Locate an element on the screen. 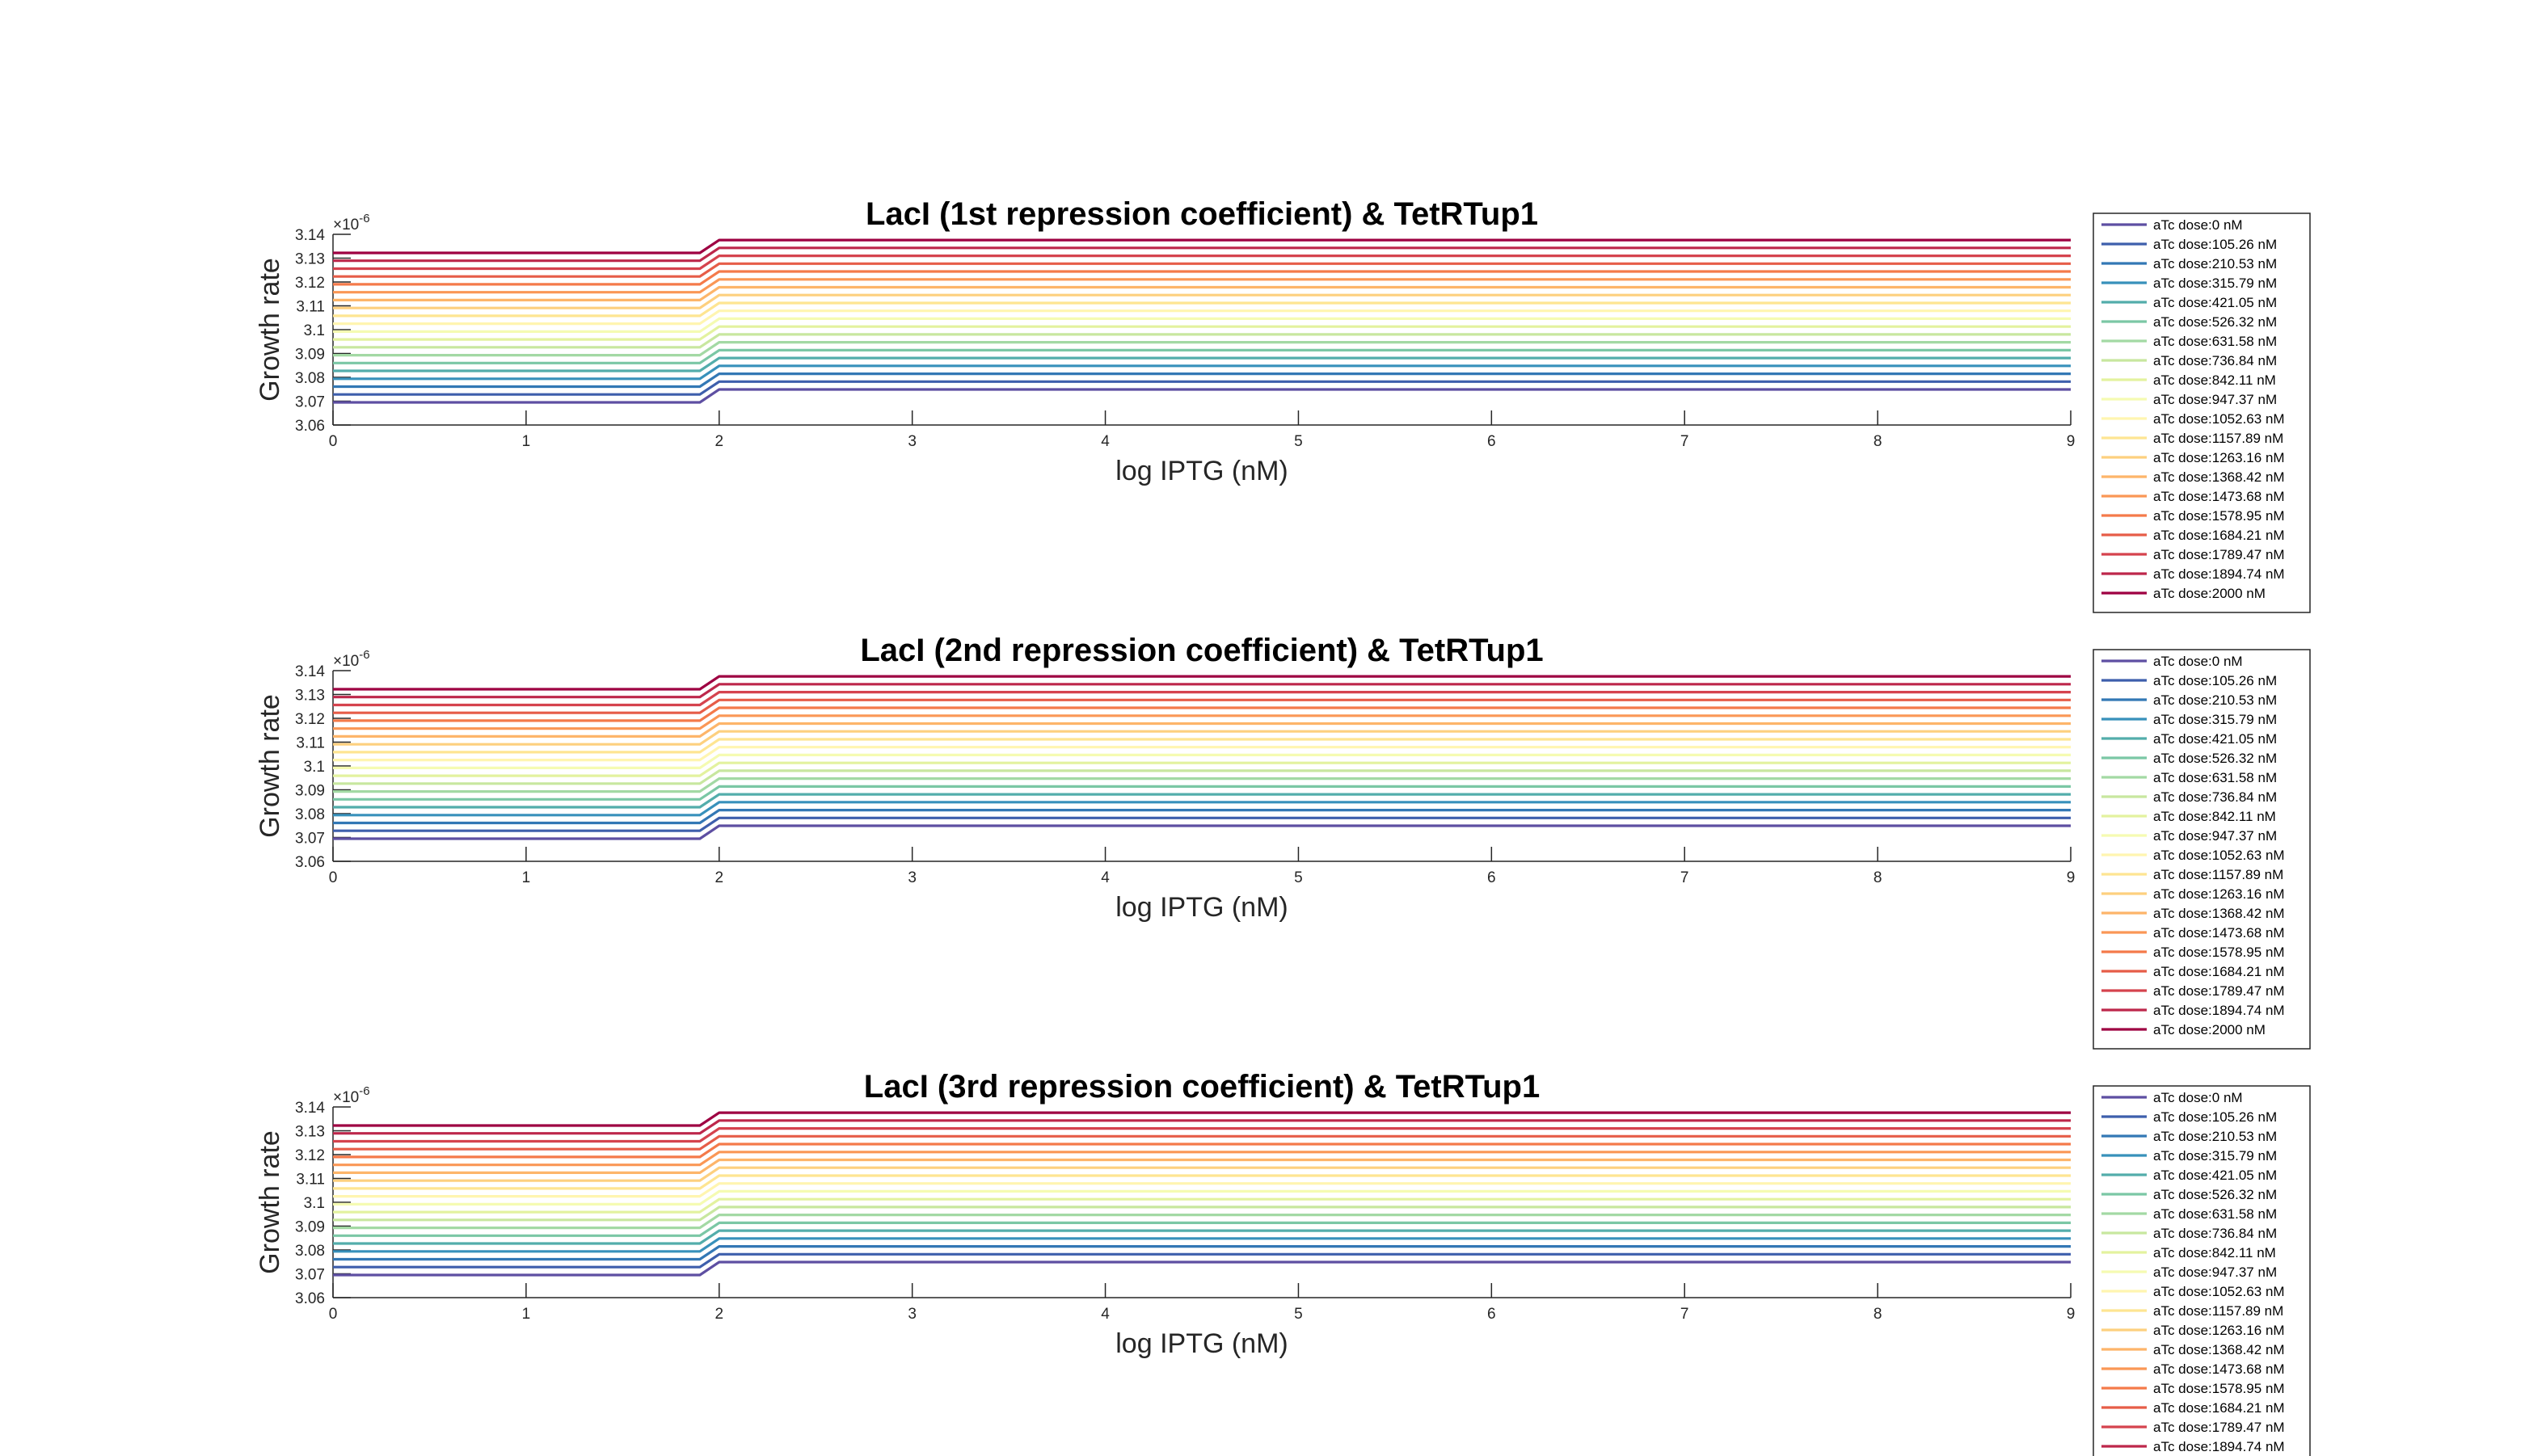 Image resolution: width=2546 pixels, height=1456 pixels. y-axis-label: Growth rate is located at coordinates (270, 766).